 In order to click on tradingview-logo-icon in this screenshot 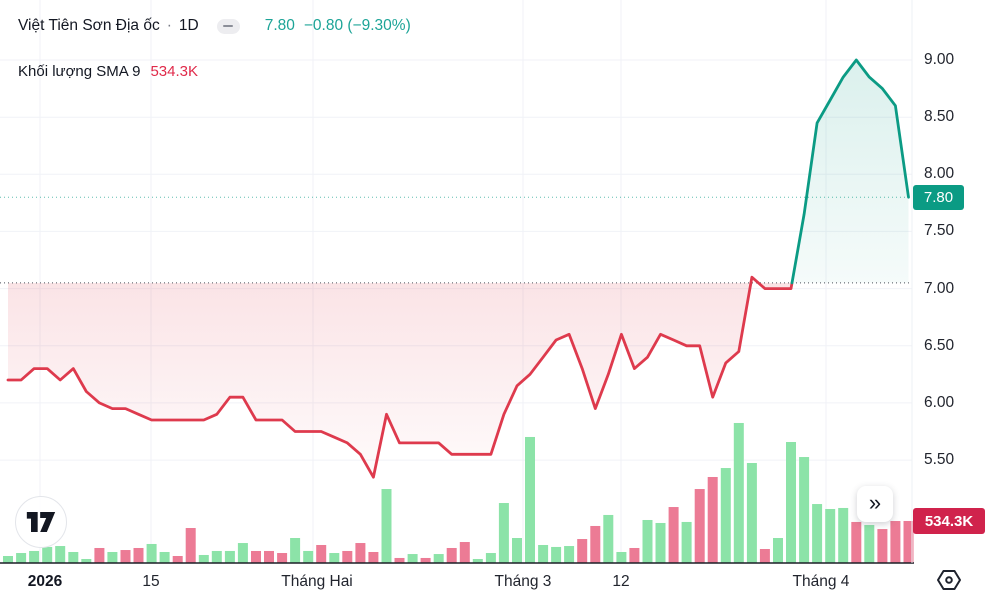, I will do `click(41, 522)`.